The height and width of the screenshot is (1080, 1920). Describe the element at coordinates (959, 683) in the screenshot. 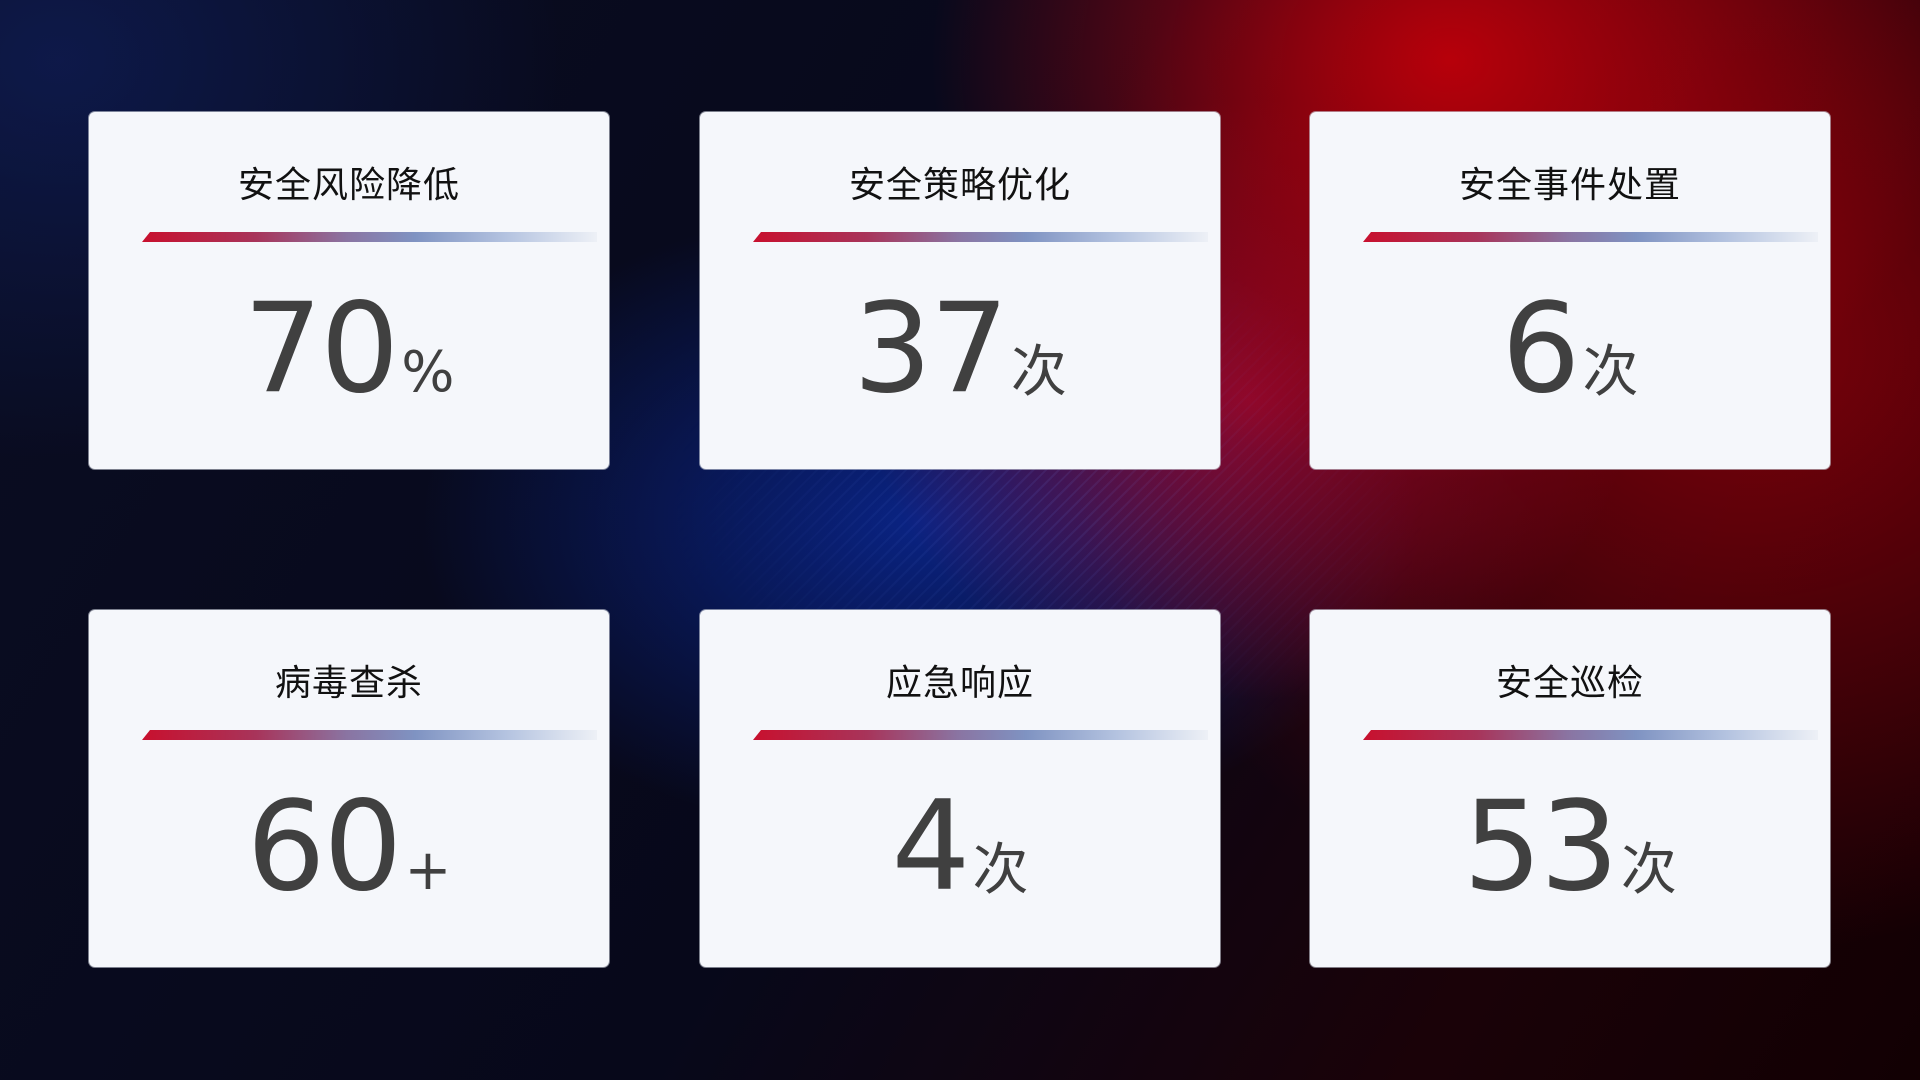

I see `card-title: 应急响应` at that location.